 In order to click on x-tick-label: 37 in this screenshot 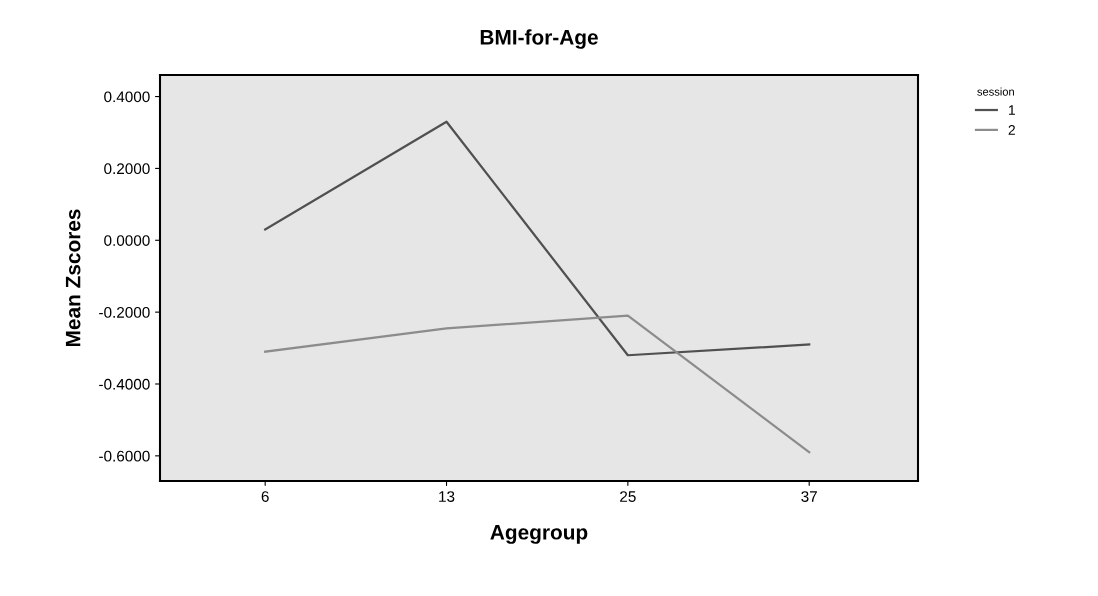, I will do `click(809, 496)`.